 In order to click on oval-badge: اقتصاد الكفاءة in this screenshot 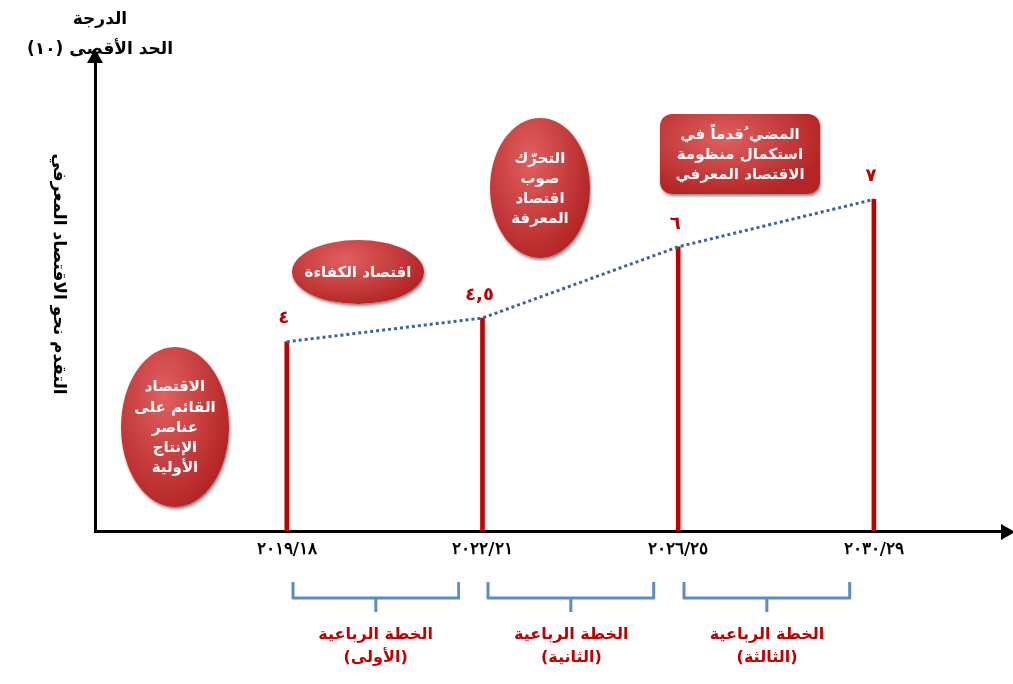, I will do `click(358, 272)`.